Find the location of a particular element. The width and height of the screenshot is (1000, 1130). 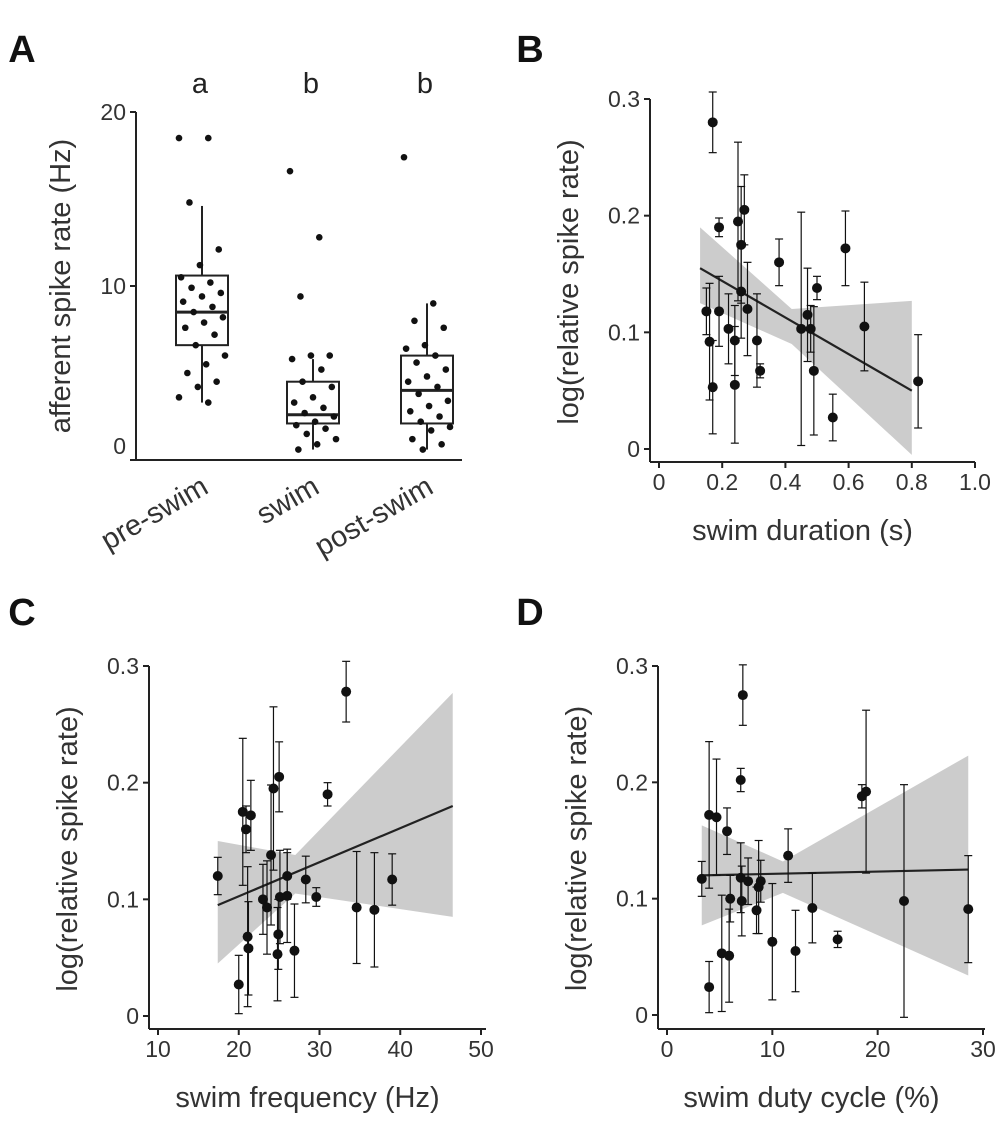

x-axis-title: swim duty cycle (%) is located at coordinates (811, 1098).